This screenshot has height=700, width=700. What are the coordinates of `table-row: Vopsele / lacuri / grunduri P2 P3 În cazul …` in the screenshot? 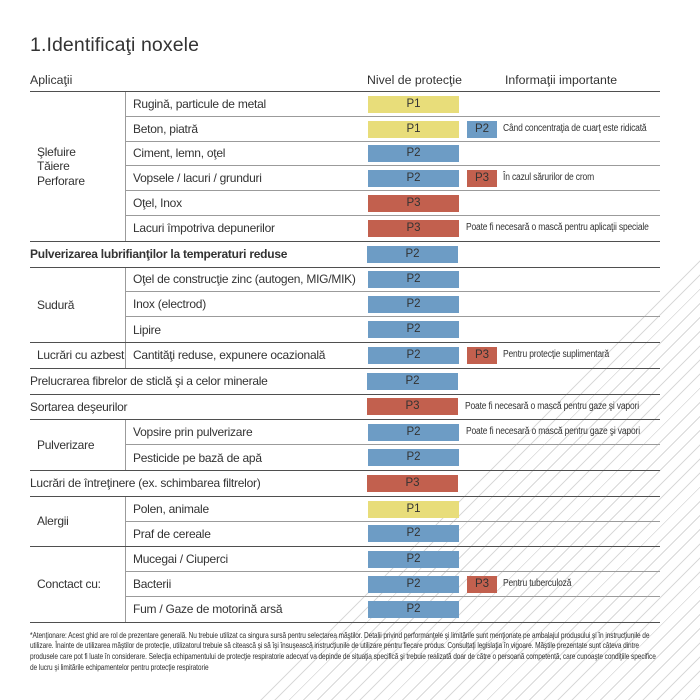 It's located at (393, 179).